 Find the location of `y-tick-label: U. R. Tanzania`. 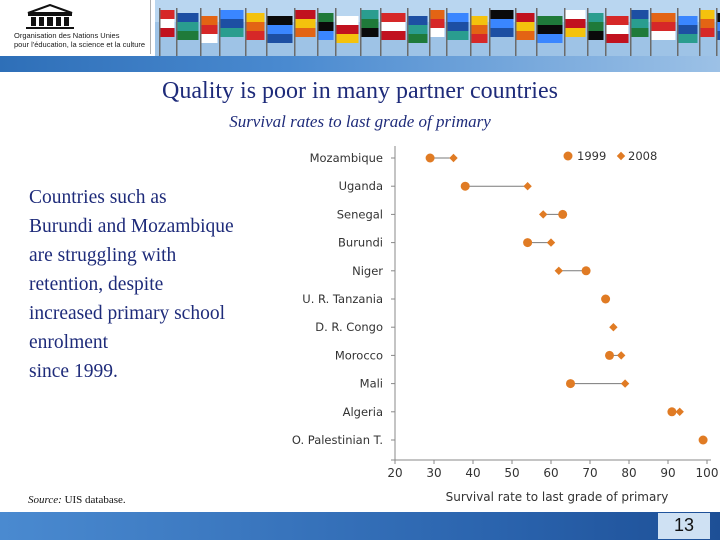

y-tick-label: U. R. Tanzania is located at coordinates (342, 299).